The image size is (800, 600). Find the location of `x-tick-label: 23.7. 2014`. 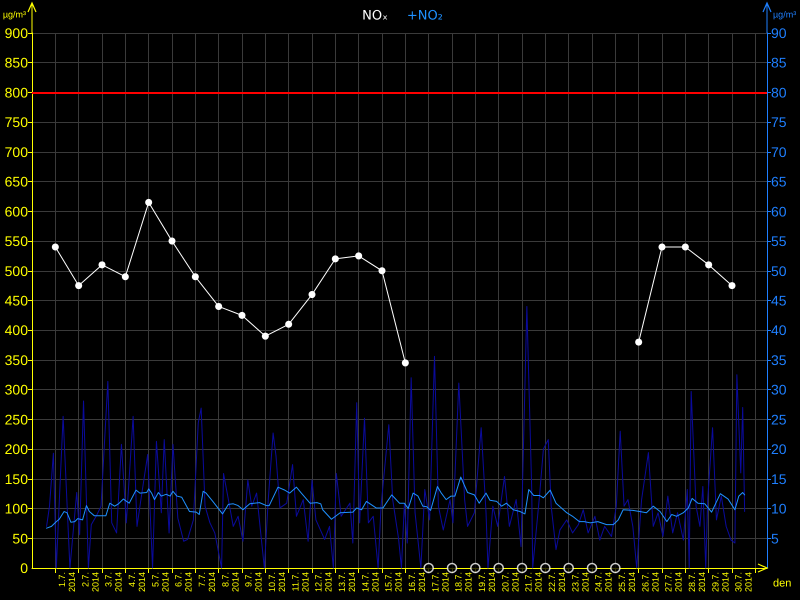

x-tick-label: 23.7. 2014 is located at coordinates (580, 582).